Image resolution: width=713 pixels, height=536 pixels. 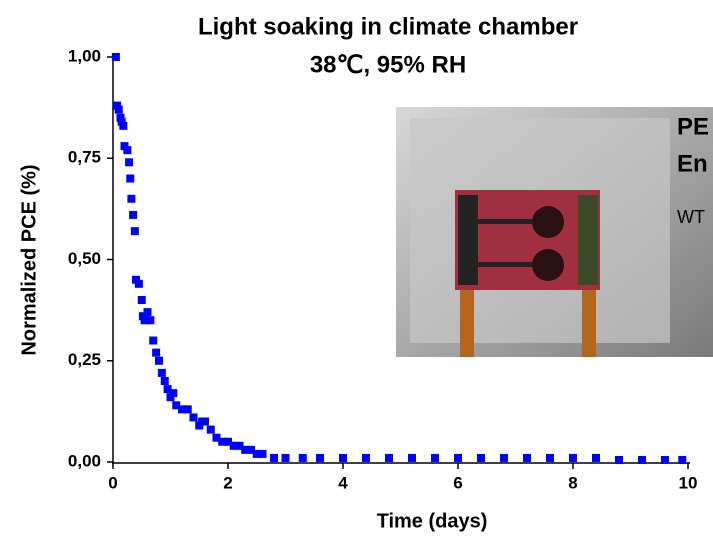 What do you see at coordinates (388, 64) in the screenshot?
I see `chart-subtitle: 38℃, 95% RH` at bounding box center [388, 64].